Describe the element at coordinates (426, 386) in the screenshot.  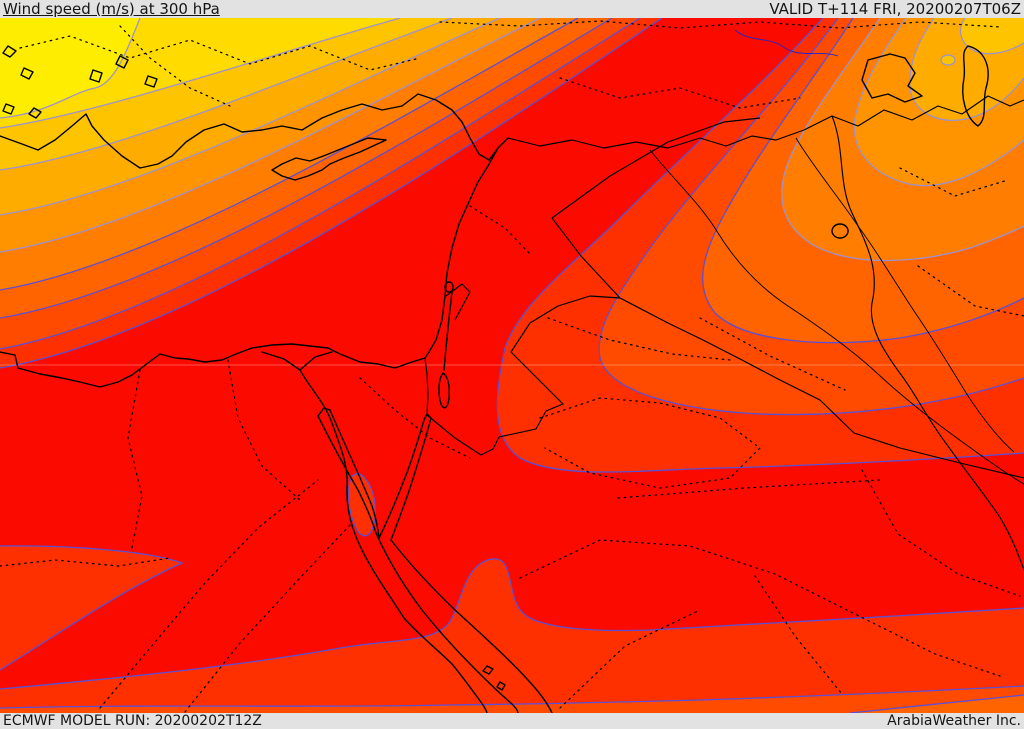
I see `egypt-israel-border` at that location.